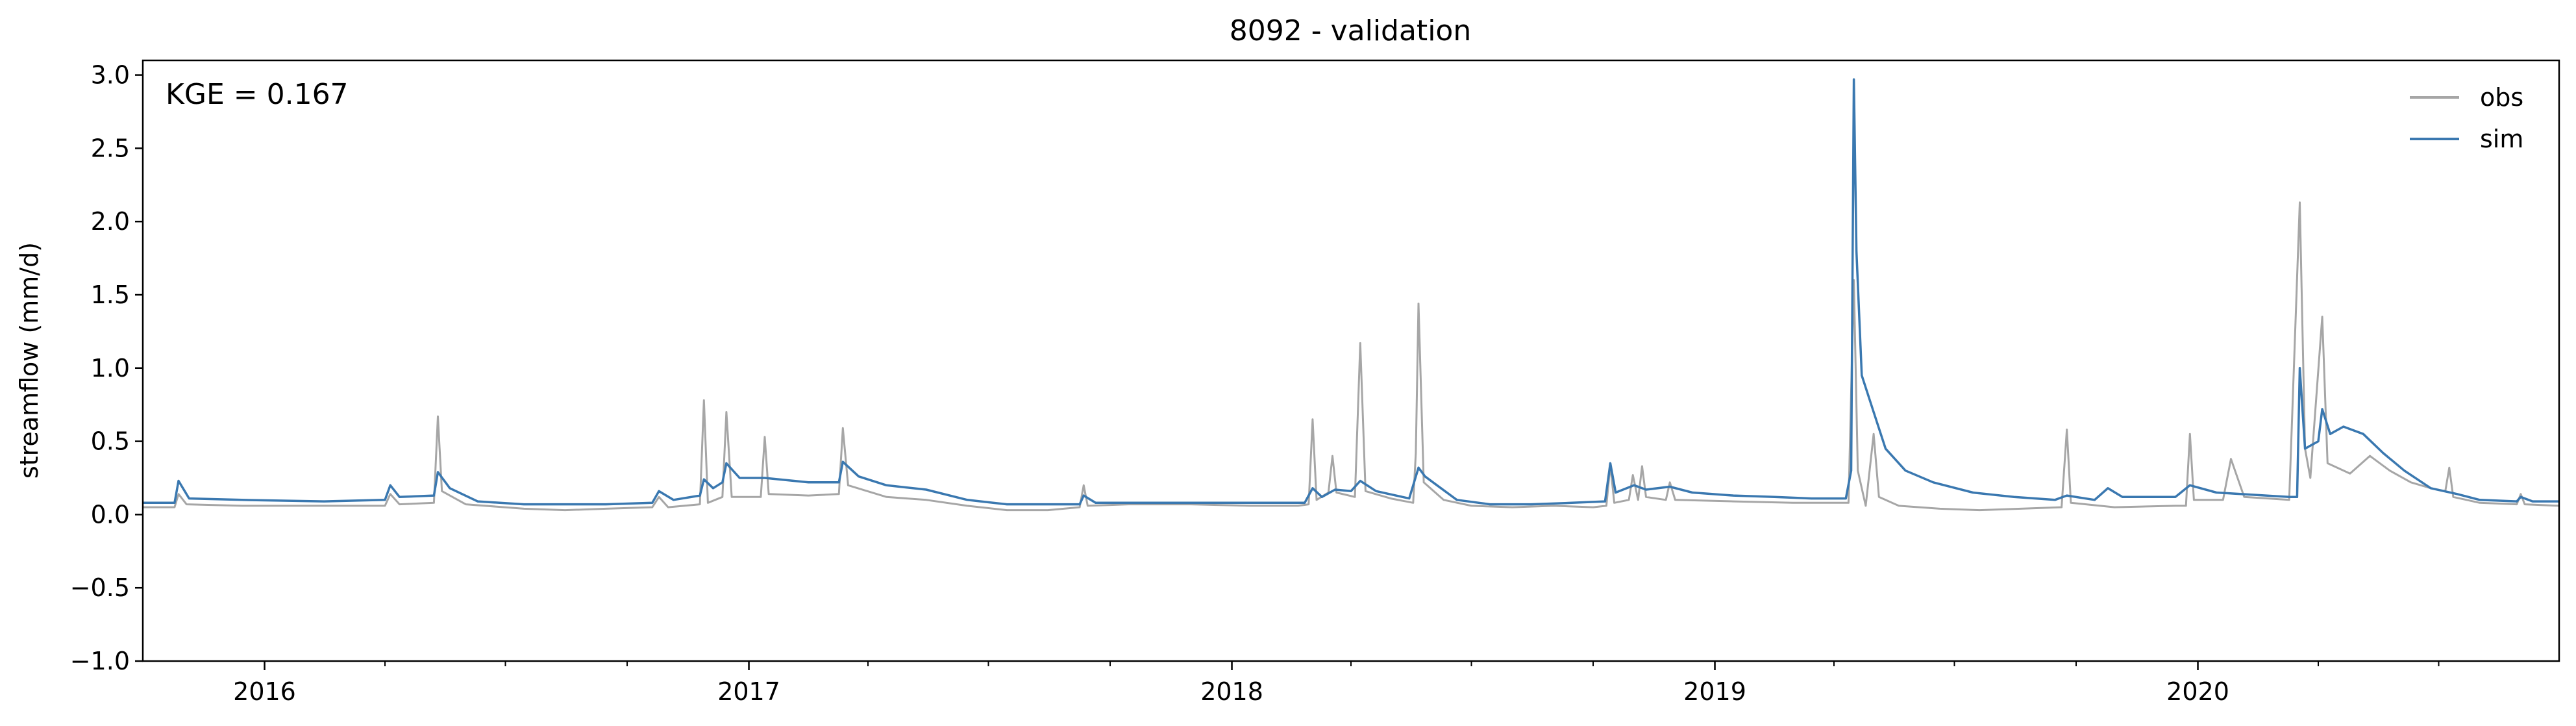 The width and height of the screenshot is (2576, 726). Describe the element at coordinates (110, 148) in the screenshot. I see `y-tick-label: 2.5` at that location.